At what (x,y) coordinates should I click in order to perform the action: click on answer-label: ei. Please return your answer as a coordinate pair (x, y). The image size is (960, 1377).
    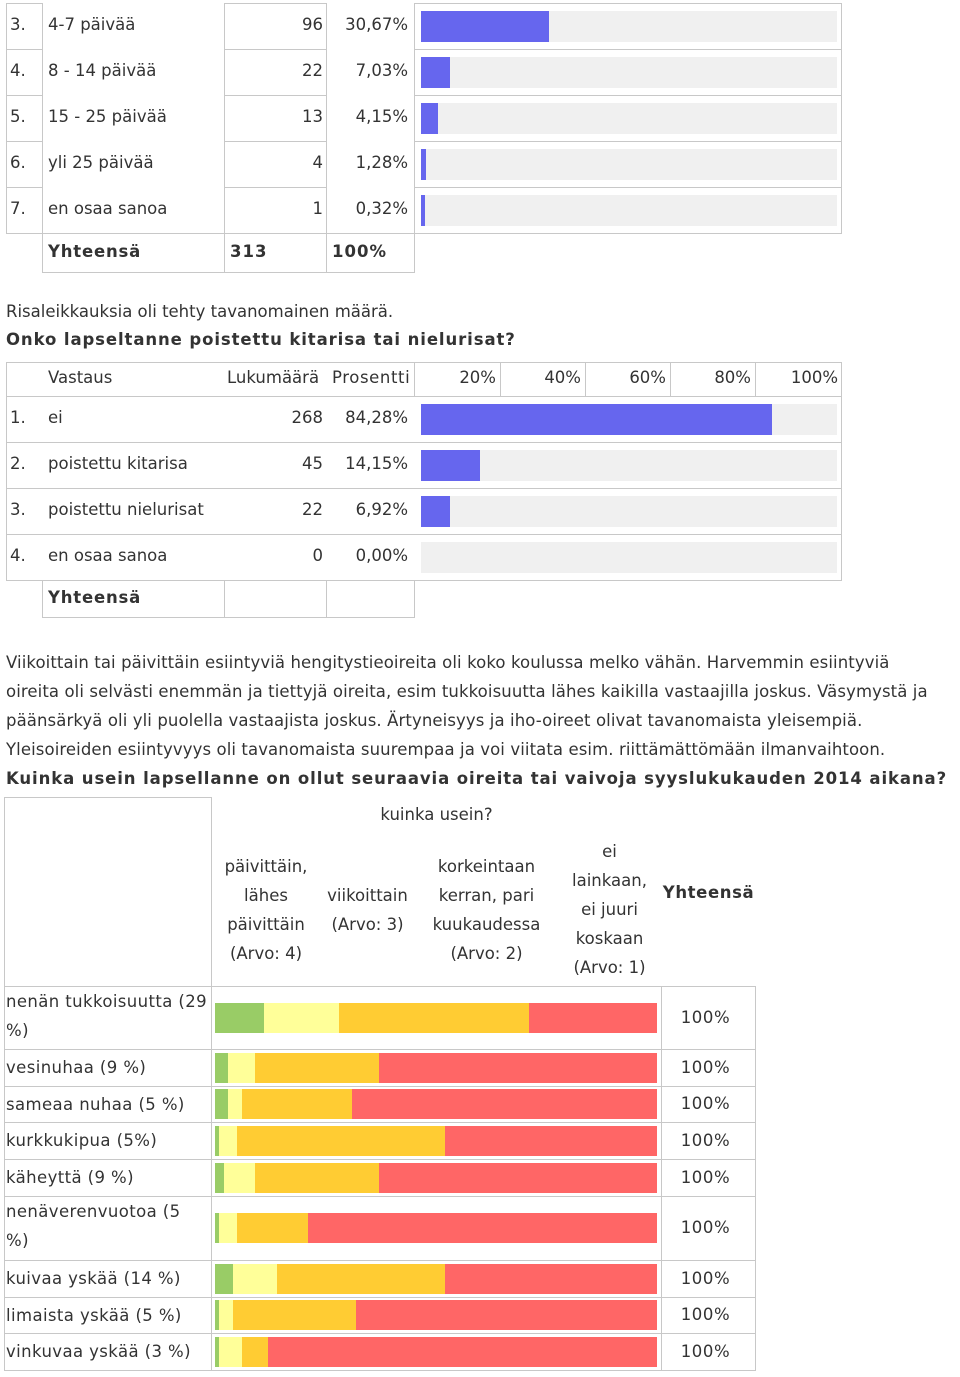
    Looking at the image, I should click on (55, 417).